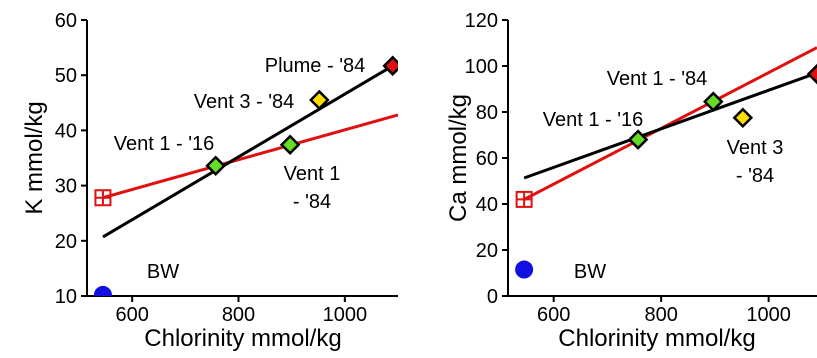 The width and height of the screenshot is (817, 358). Describe the element at coordinates (458, 158) in the screenshot. I see `y-axis-title: Ca mmol/kg` at that location.